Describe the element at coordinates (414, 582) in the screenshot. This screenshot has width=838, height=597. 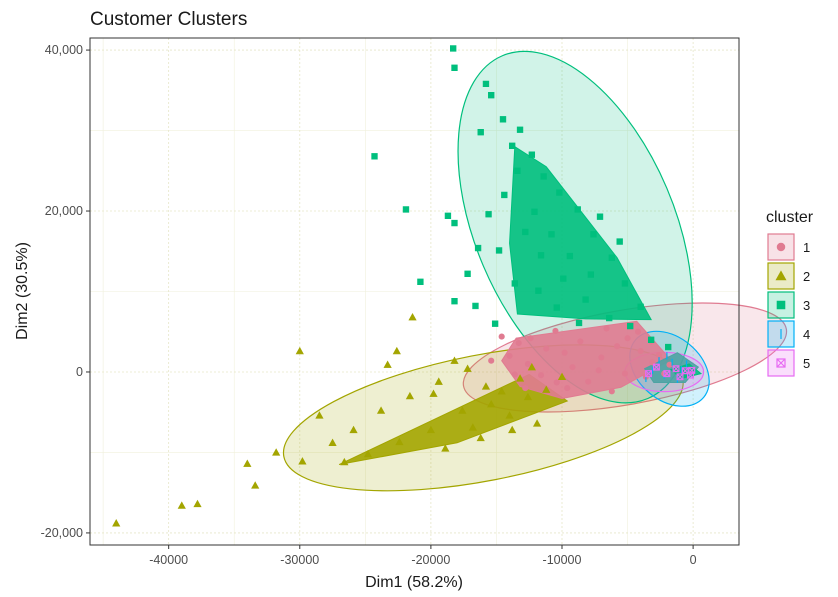
I see `x-axis-title: Dim1 (58.2%)` at that location.